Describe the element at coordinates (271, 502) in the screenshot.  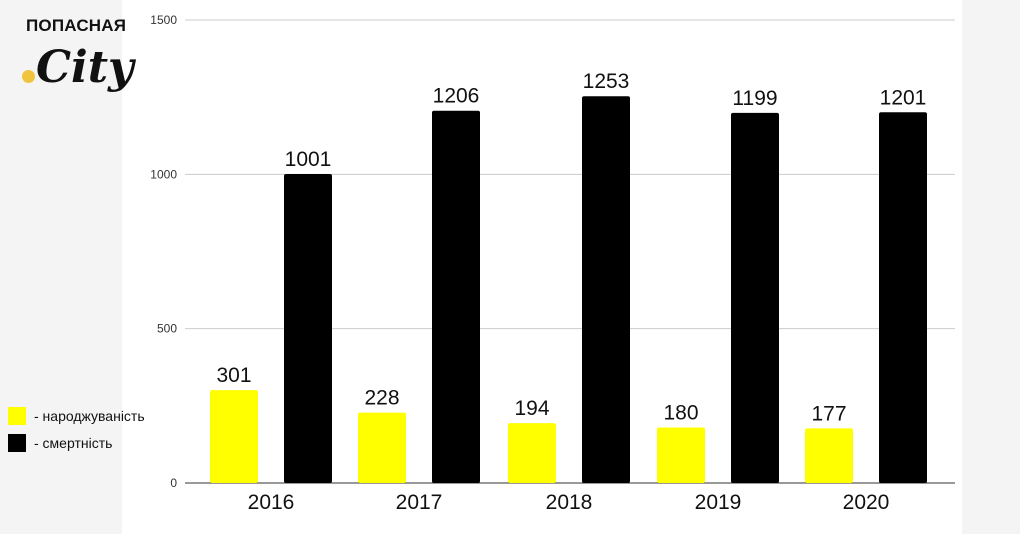
I see `x-category-label: 2016` at that location.